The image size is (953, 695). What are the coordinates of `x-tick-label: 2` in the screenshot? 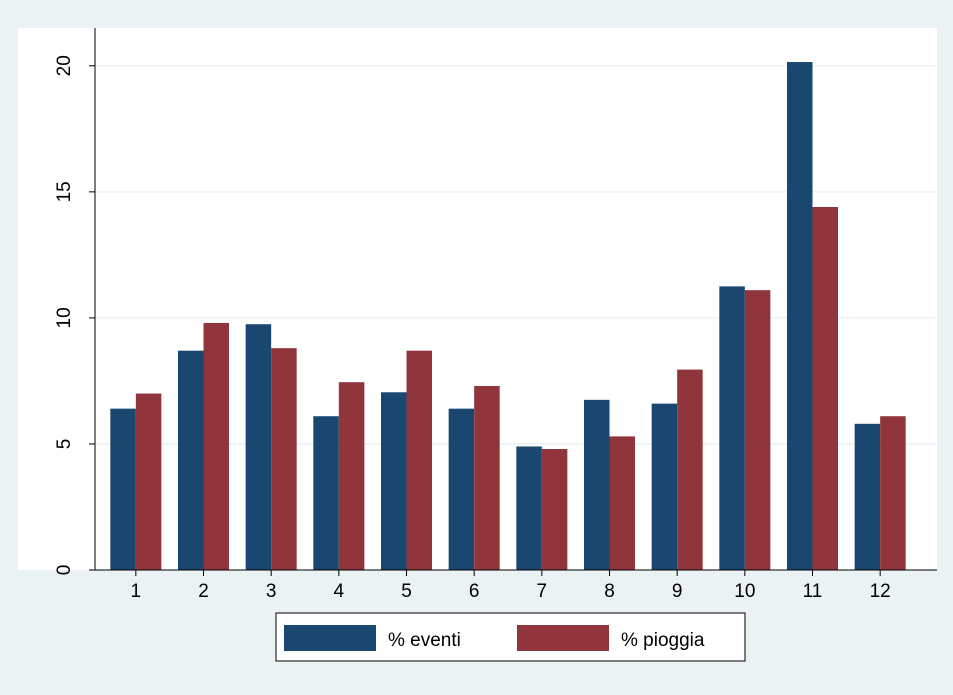 It's located at (203, 591).